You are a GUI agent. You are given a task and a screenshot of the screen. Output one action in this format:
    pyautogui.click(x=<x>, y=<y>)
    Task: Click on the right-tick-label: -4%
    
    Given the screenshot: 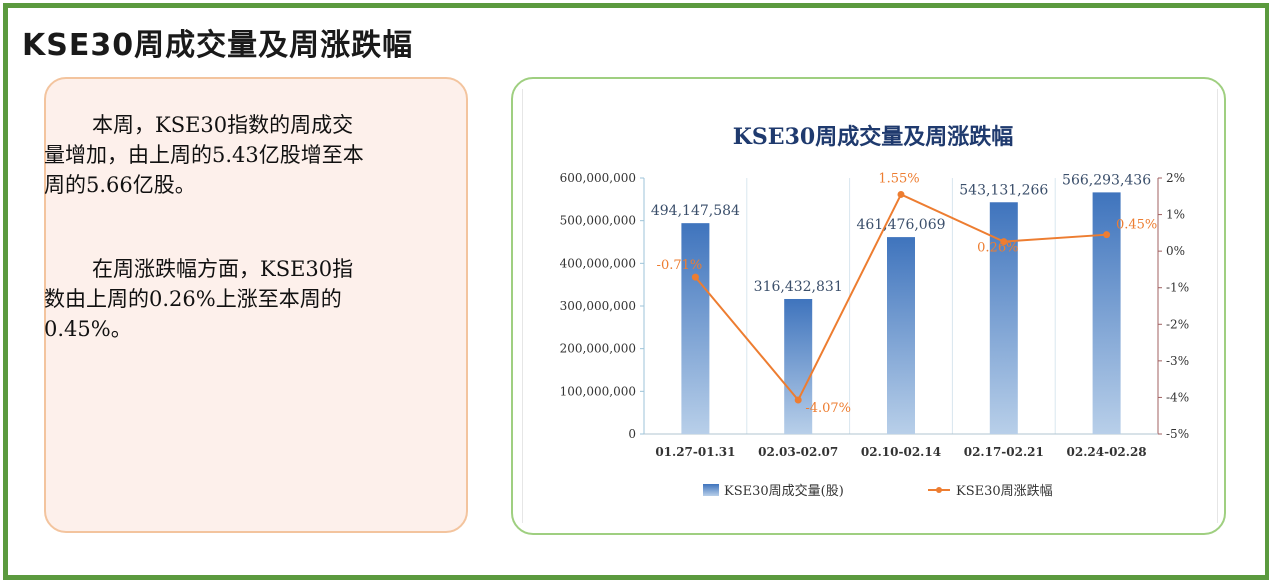 What is the action you would take?
    pyautogui.click(x=1177, y=397)
    